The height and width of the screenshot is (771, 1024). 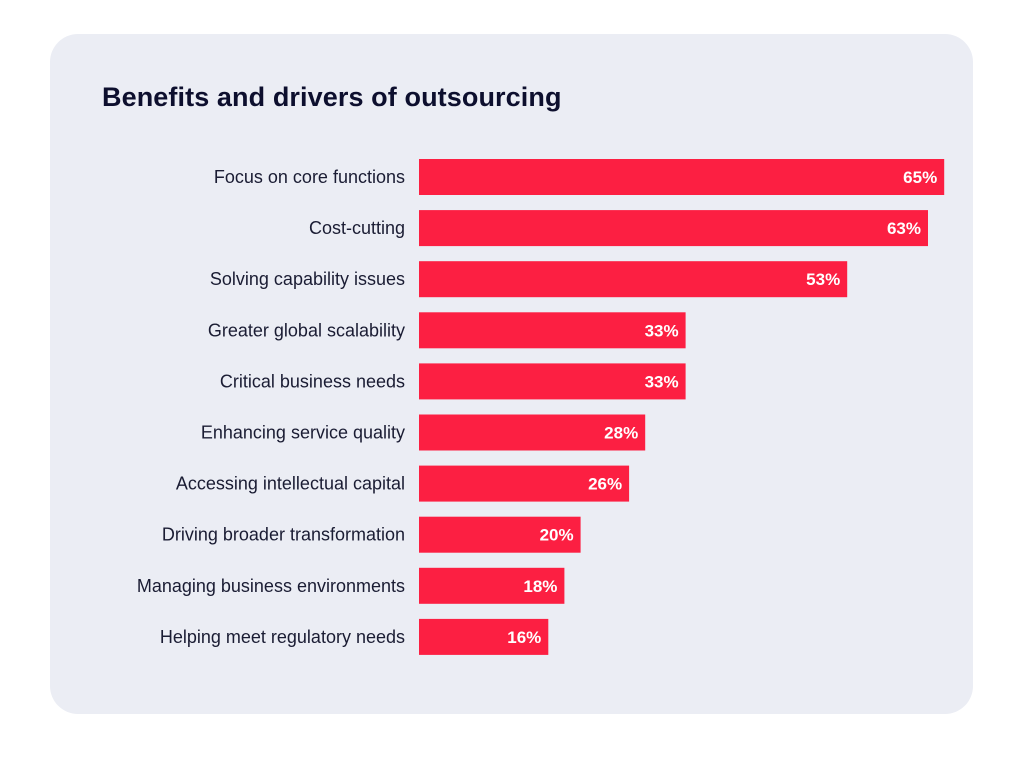 What do you see at coordinates (920, 177) in the screenshot?
I see `value-label-0: 65%` at bounding box center [920, 177].